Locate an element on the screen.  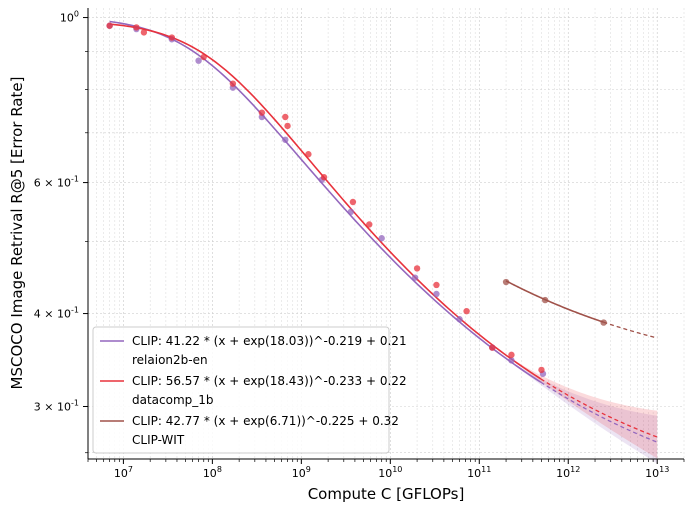
y-tick-label: 6 × 10⁻¹ is located at coordinates (56, 182).